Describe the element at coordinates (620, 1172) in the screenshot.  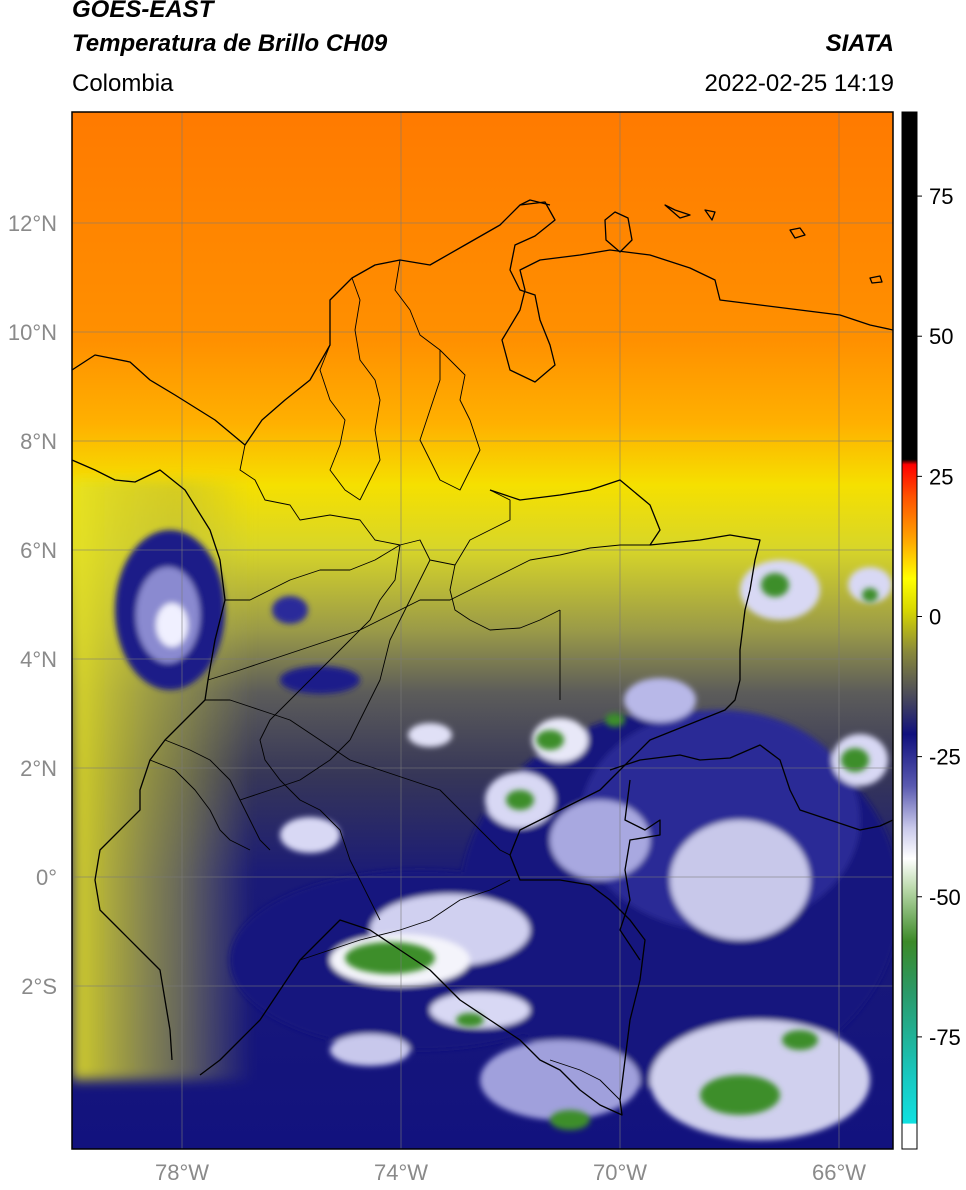
I see `lon-tick-label: 70°W` at that location.